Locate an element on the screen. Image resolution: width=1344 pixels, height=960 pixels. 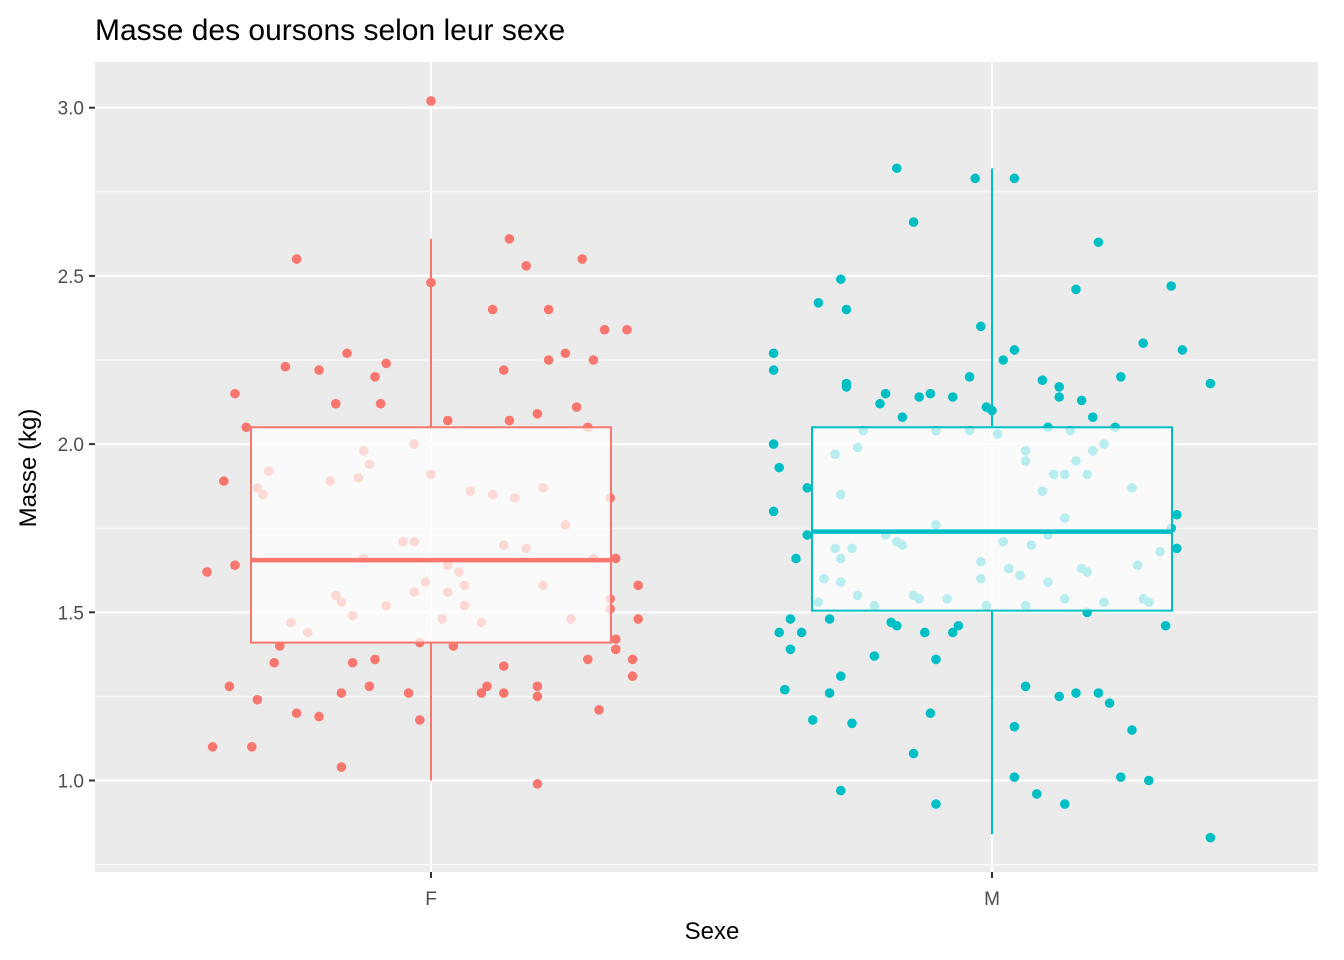
x-tick-label: F is located at coordinates (431, 899).